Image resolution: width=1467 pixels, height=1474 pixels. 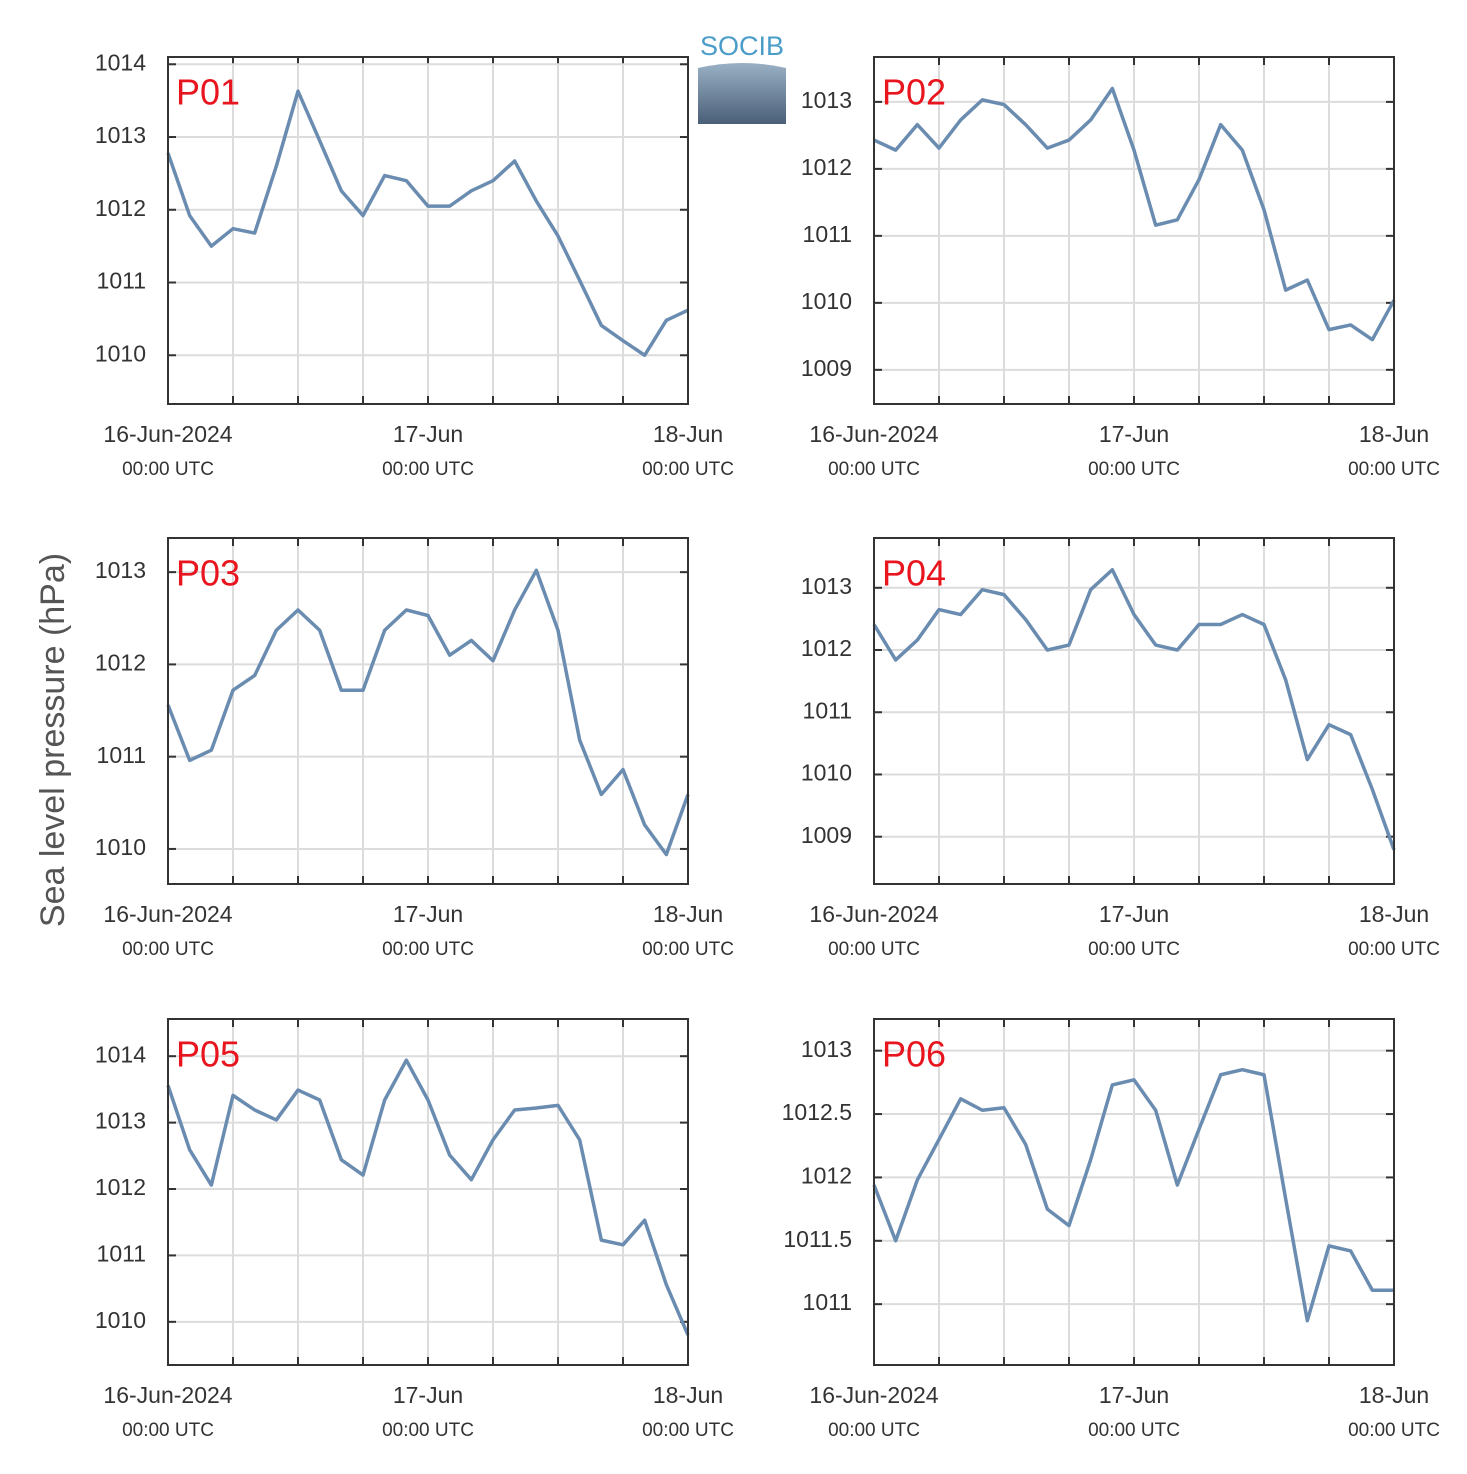 What do you see at coordinates (914, 1054) in the screenshot?
I see `panel-title: P06` at bounding box center [914, 1054].